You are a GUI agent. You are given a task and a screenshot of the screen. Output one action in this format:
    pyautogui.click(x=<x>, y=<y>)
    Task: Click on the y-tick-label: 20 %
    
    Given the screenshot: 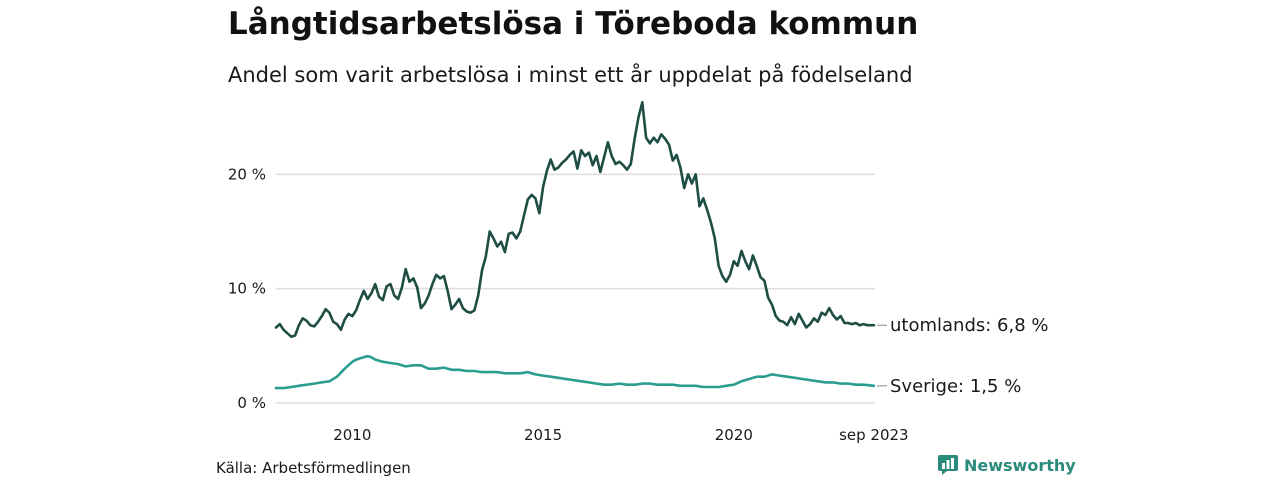 What is the action you would take?
    pyautogui.click(x=247, y=174)
    